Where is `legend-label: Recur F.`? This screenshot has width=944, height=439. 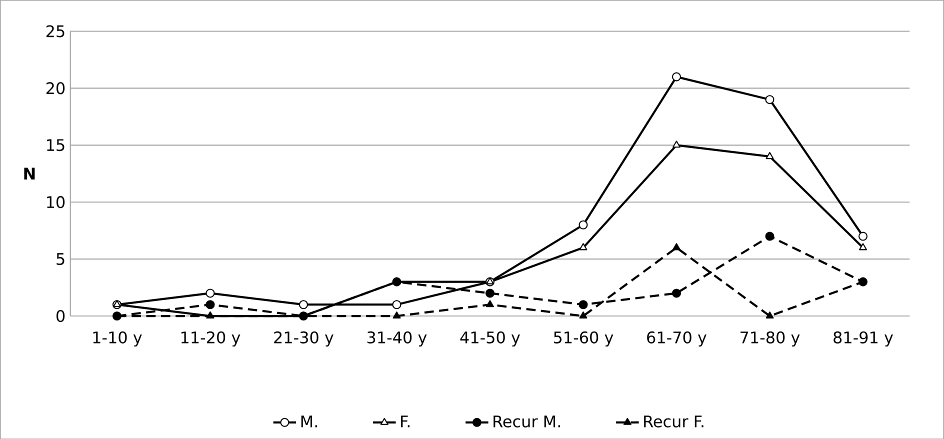
legend-label: Recur F. is located at coordinates (674, 421).